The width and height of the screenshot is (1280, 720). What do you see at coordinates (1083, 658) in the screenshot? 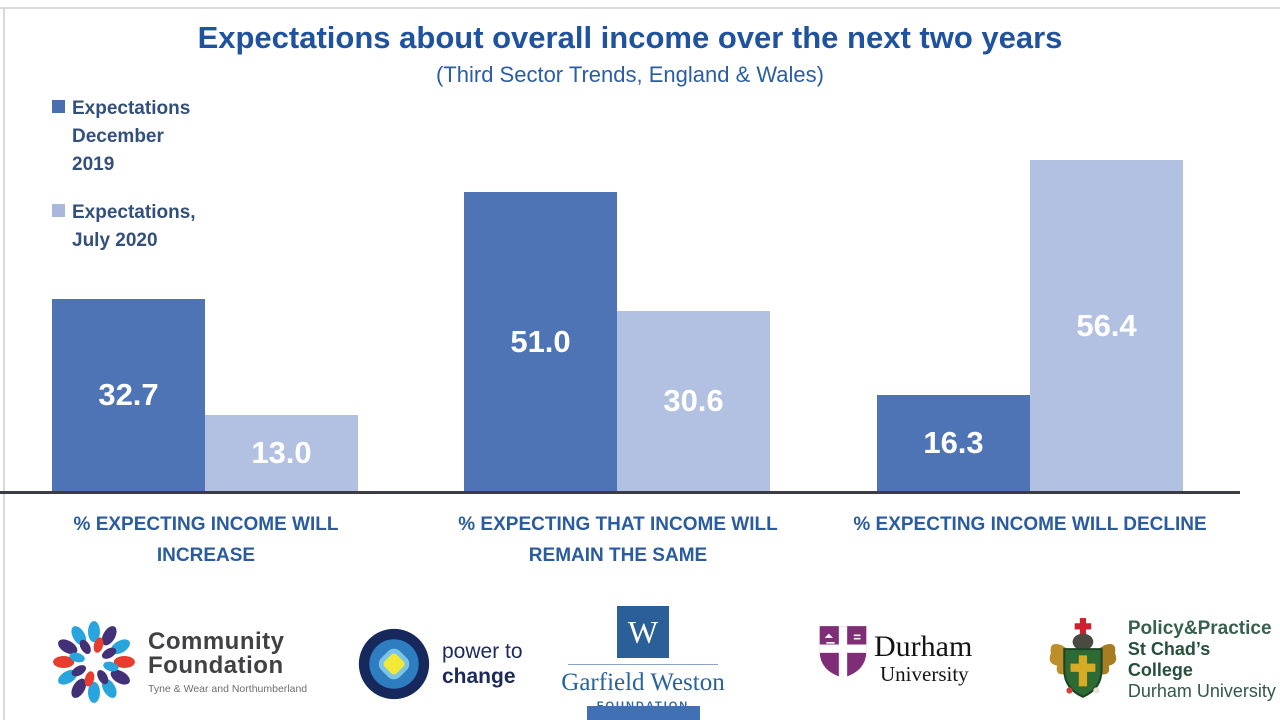
I see `st-chads-crest-icon` at bounding box center [1083, 658].